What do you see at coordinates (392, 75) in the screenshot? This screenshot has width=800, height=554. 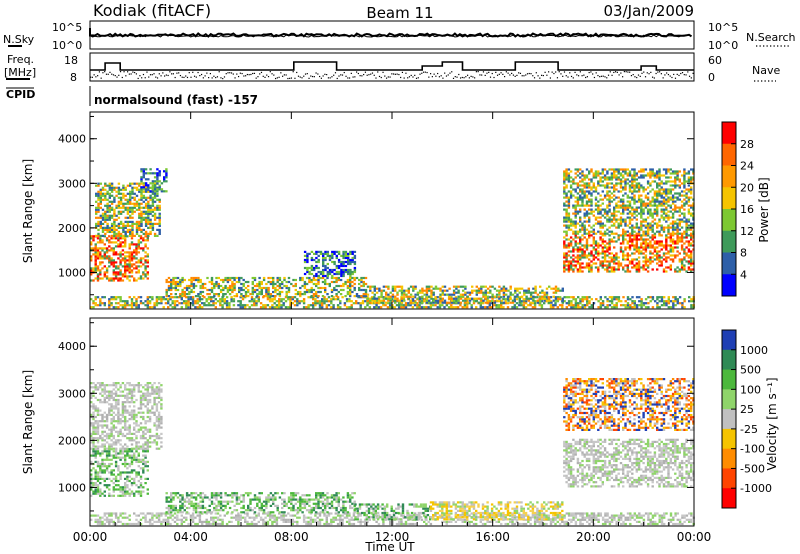 I see `nave-dots` at bounding box center [392, 75].